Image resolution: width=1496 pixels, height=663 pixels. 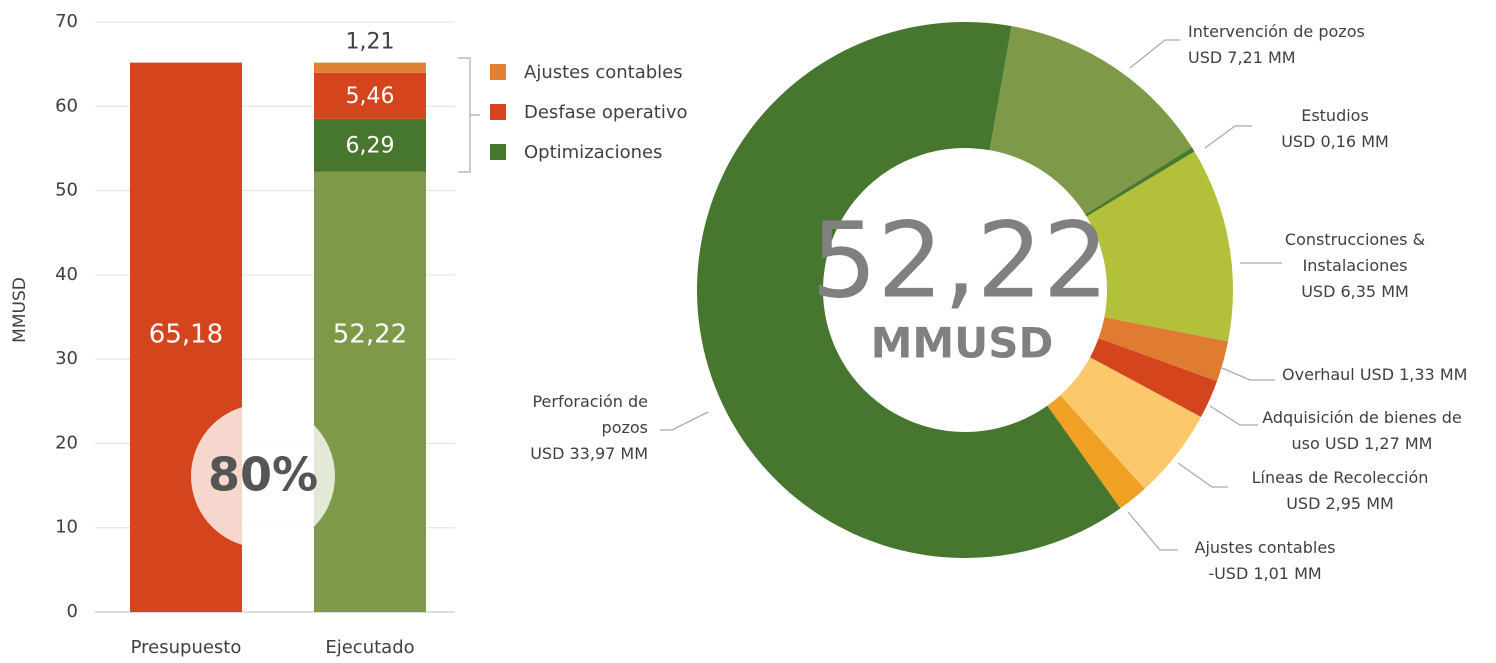 What do you see at coordinates (66, 274) in the screenshot?
I see `y-tick-label: 40` at bounding box center [66, 274].